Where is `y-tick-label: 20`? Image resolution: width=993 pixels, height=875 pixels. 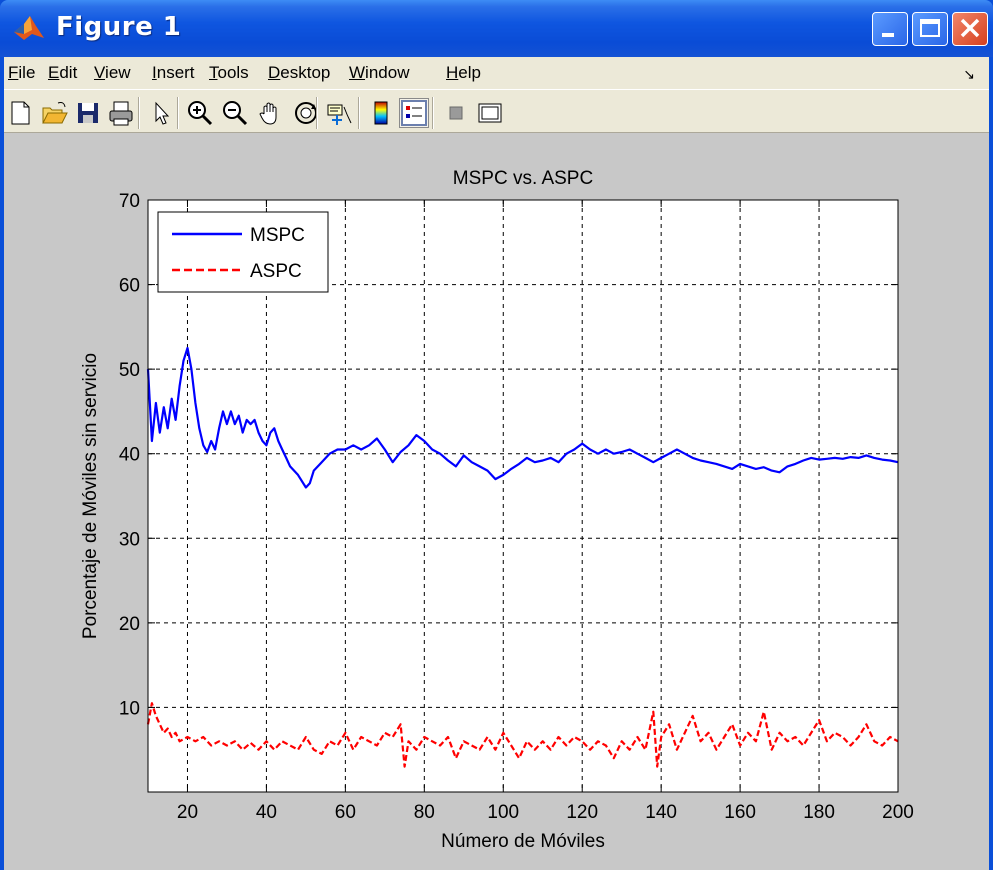
y-tick-label: 20 is located at coordinates (129, 624).